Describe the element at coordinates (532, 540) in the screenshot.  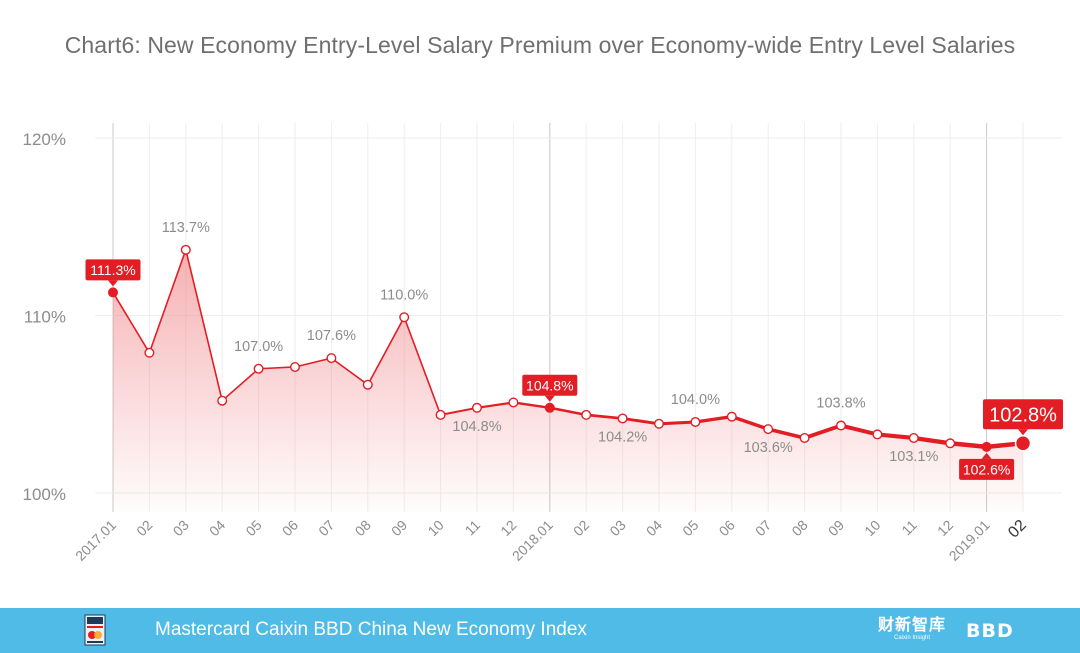
I see `x-tick-label: 2018.01` at that location.